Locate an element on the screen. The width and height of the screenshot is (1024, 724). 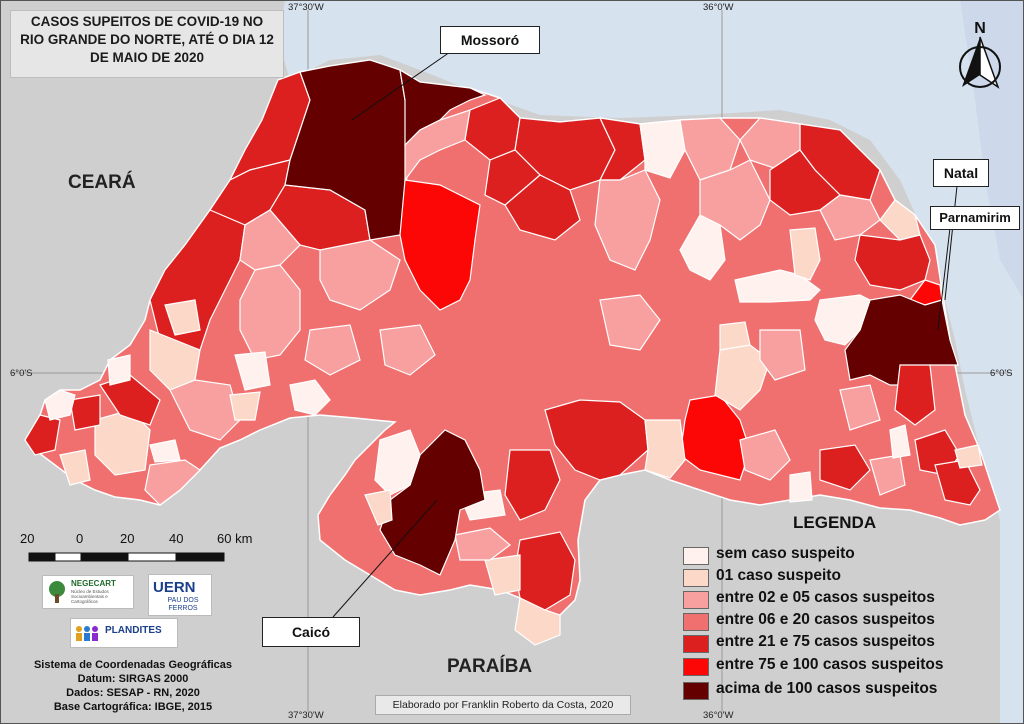
plandites-logo: PLANDITES is located at coordinates (124, 633).